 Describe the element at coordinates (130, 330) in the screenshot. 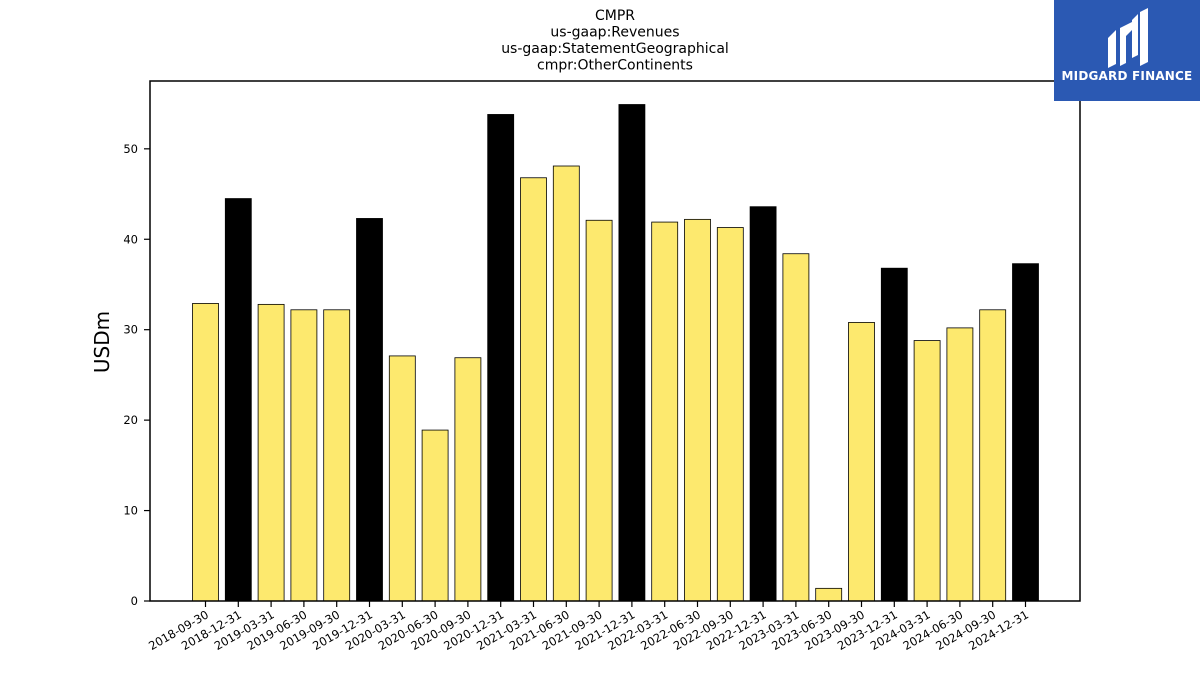

I see `y-tick-label: 30` at that location.